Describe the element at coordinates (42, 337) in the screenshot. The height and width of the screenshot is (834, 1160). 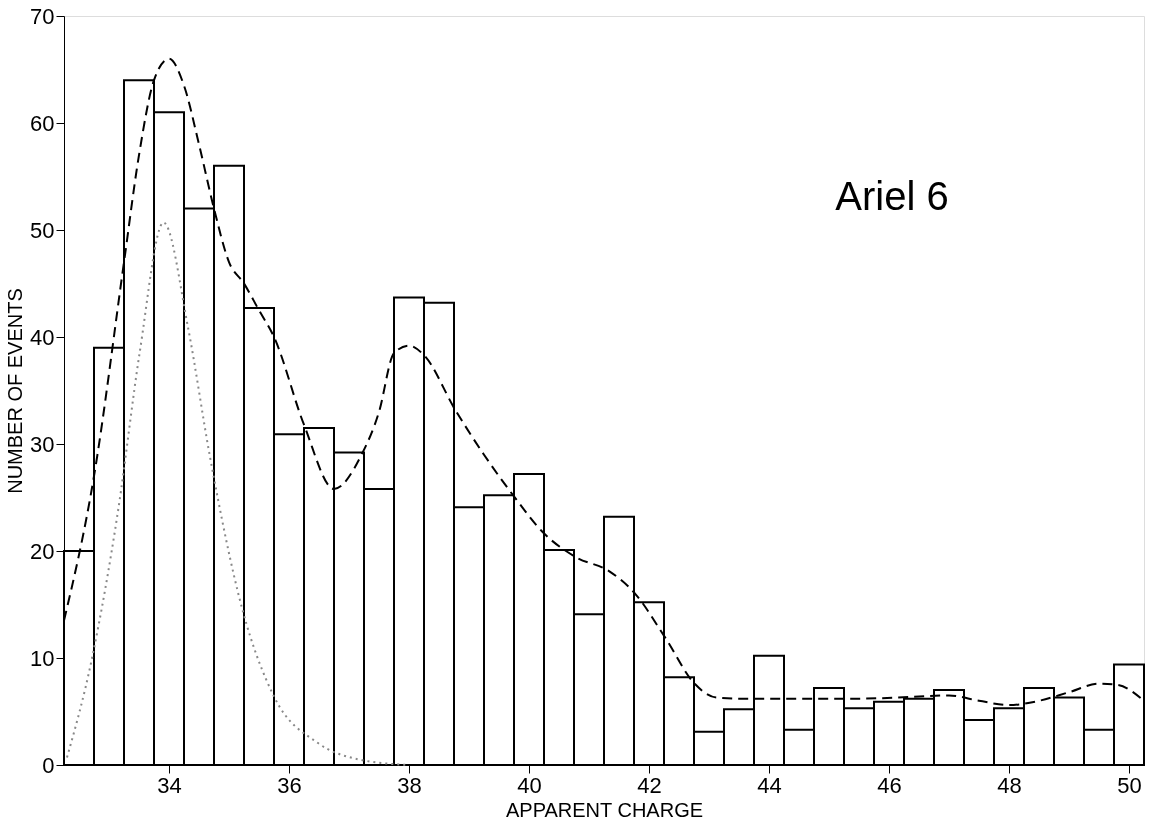
I see `y-tick-label: 40` at that location.